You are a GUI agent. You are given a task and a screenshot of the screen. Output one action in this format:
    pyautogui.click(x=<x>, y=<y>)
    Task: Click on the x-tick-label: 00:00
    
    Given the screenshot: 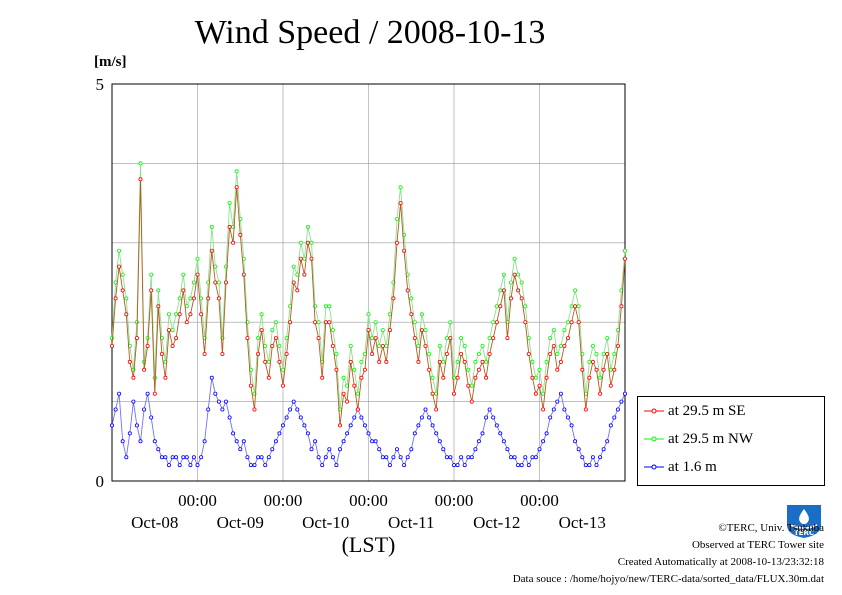 What is the action you would take?
    pyautogui.click(x=539, y=500)
    